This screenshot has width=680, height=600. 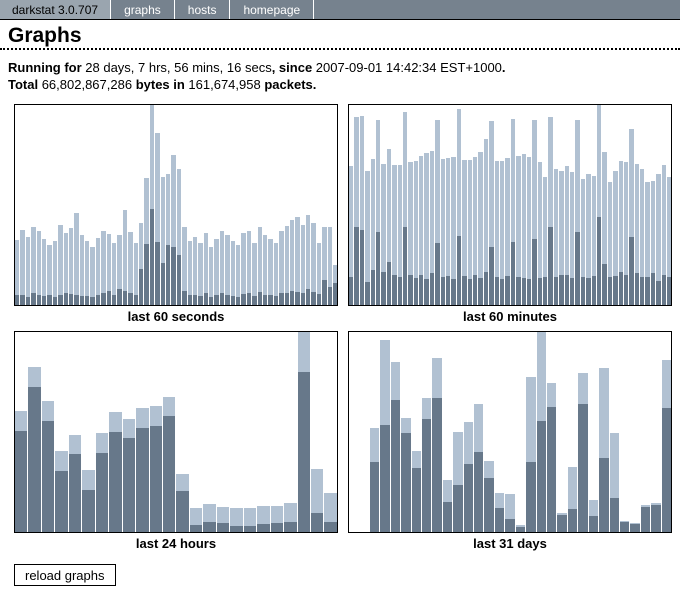 What do you see at coordinates (143, 9) in the screenshot?
I see `nav-item-graphs: graphs` at bounding box center [143, 9].